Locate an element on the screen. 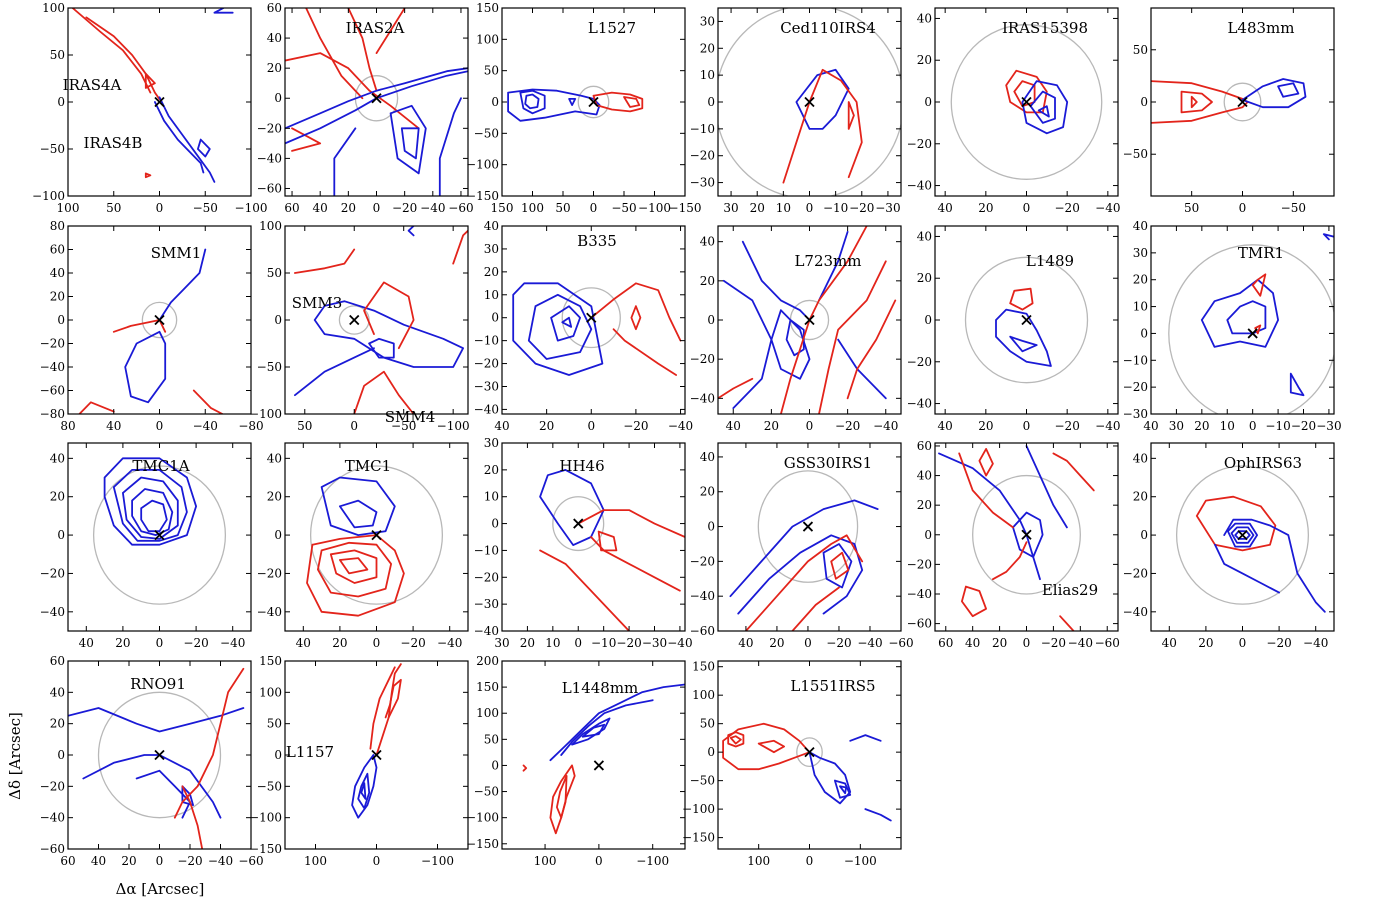 The image size is (1375, 902). x-tick-label: 40 is located at coordinates (86, 643).